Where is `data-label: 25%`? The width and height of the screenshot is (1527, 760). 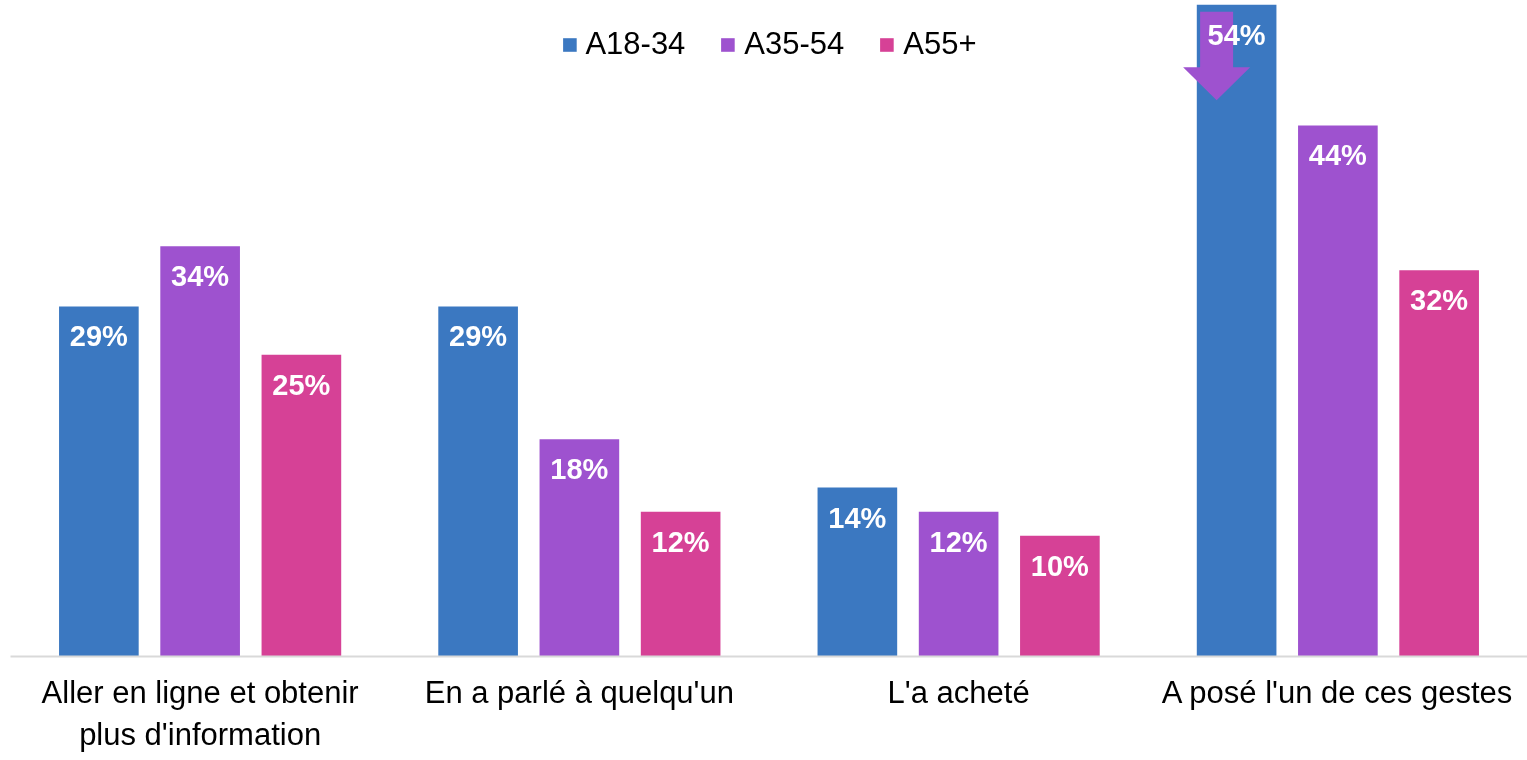 data-label: 25% is located at coordinates (301, 384).